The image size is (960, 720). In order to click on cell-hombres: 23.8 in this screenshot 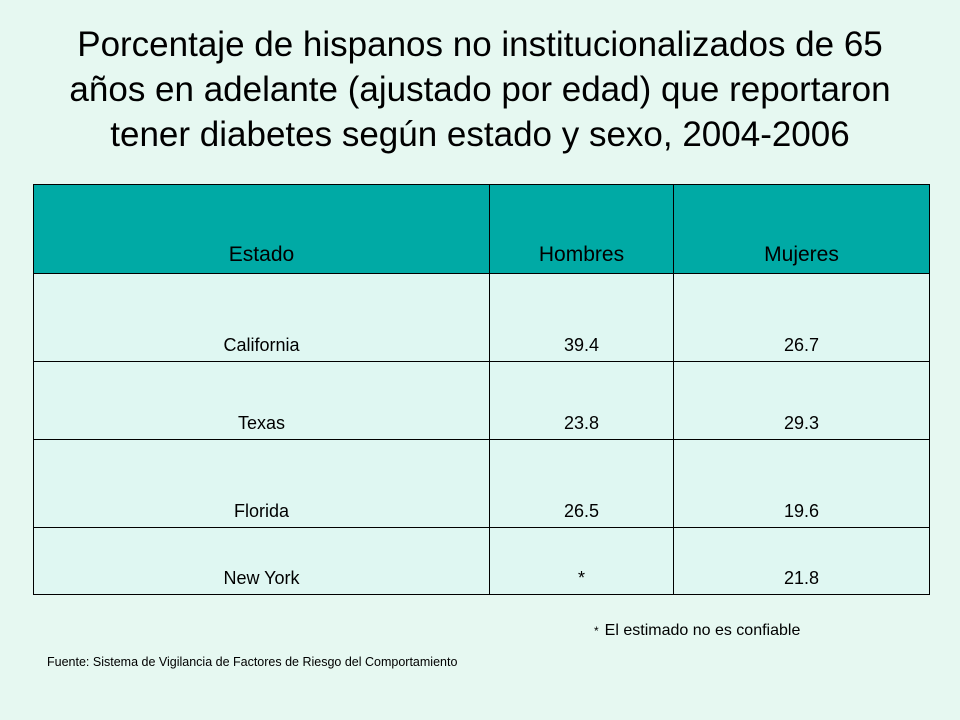, I will do `click(581, 400)`.